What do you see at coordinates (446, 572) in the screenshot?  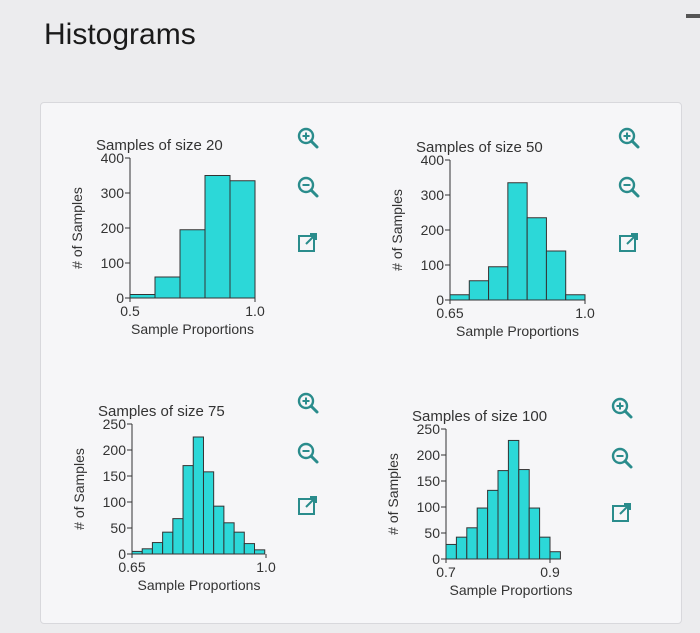 I see `x-tick-label: 0.7` at bounding box center [446, 572].